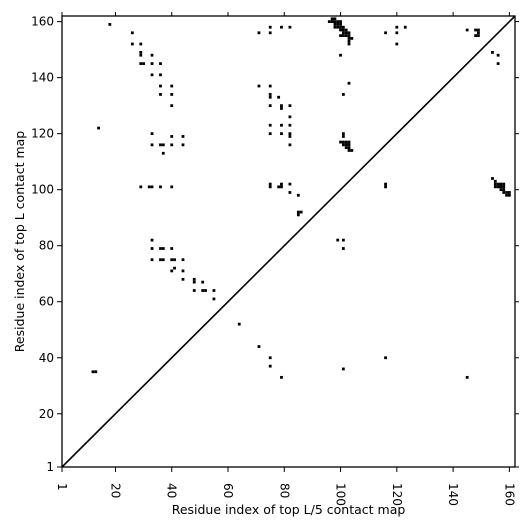 The image size is (531, 531). I want to click on y-tick-label: 100, so click(42, 190).